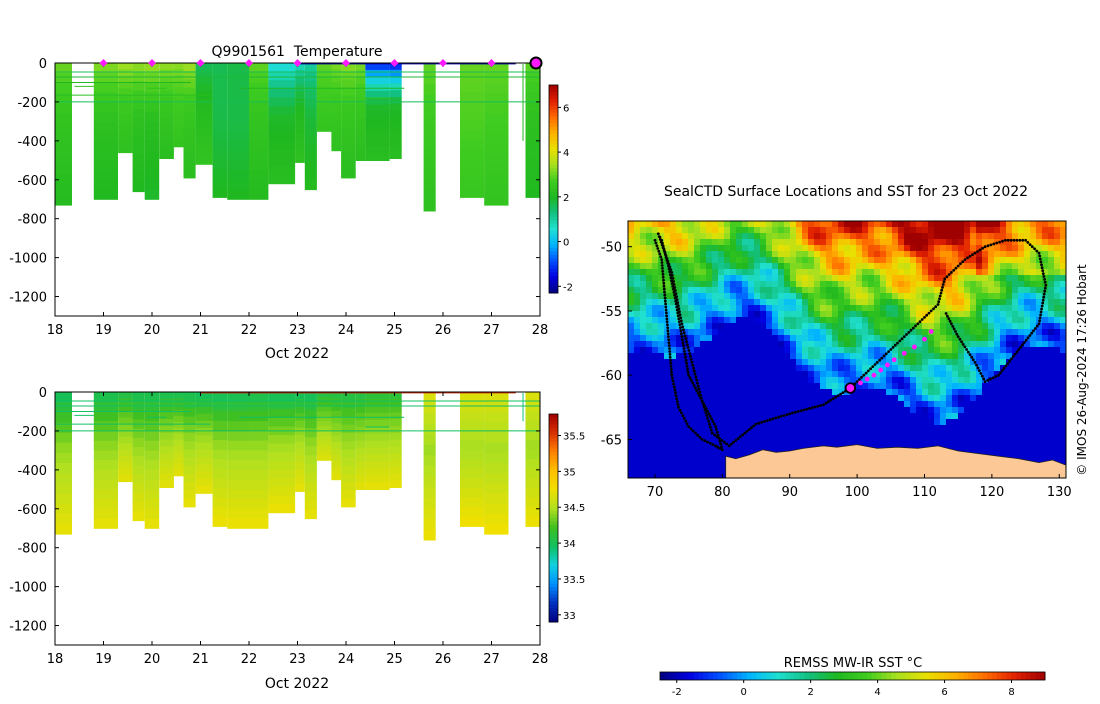  Describe the element at coordinates (924, 492) in the screenshot. I see `lon-tick-label: 110` at that location.